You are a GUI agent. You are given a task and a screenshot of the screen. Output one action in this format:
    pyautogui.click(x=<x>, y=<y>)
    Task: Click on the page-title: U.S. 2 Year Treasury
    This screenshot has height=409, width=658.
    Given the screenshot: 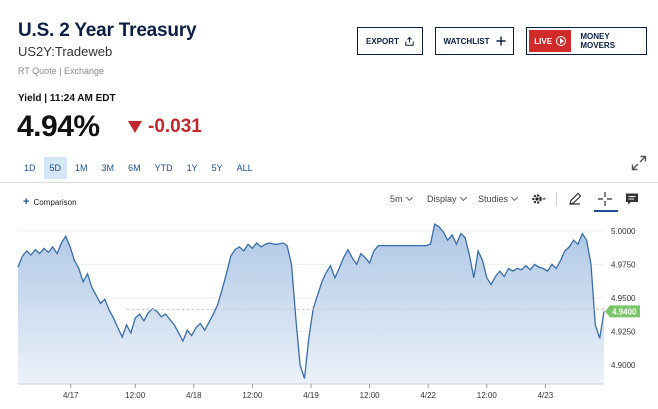 What is the action you would take?
    pyautogui.click(x=107, y=30)
    